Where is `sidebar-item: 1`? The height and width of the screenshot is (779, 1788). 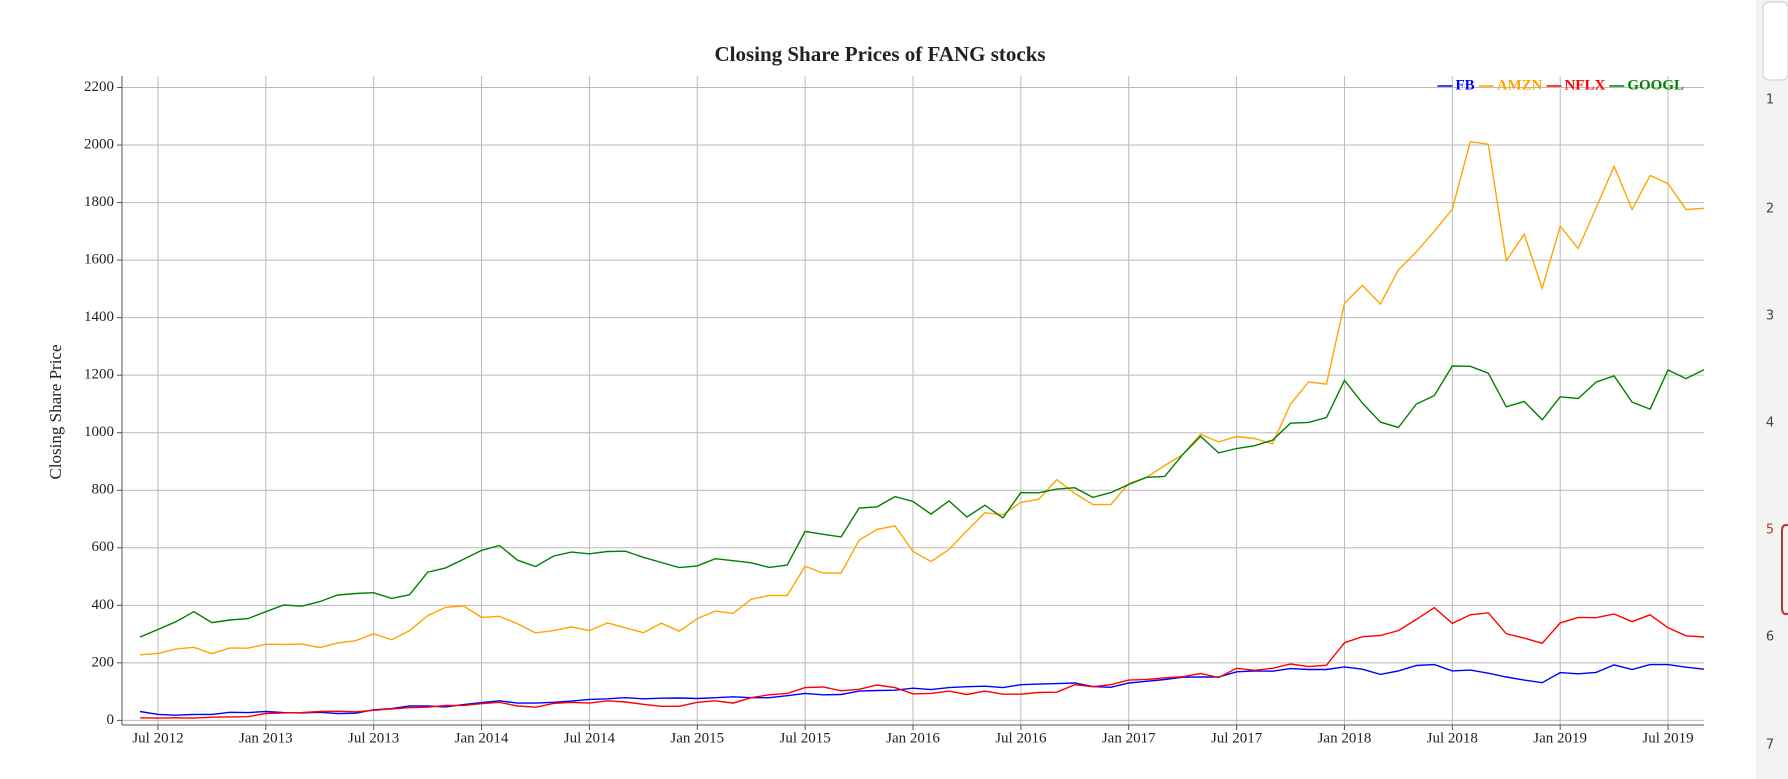
sidebar-item: 1 is located at coordinates (1770, 100).